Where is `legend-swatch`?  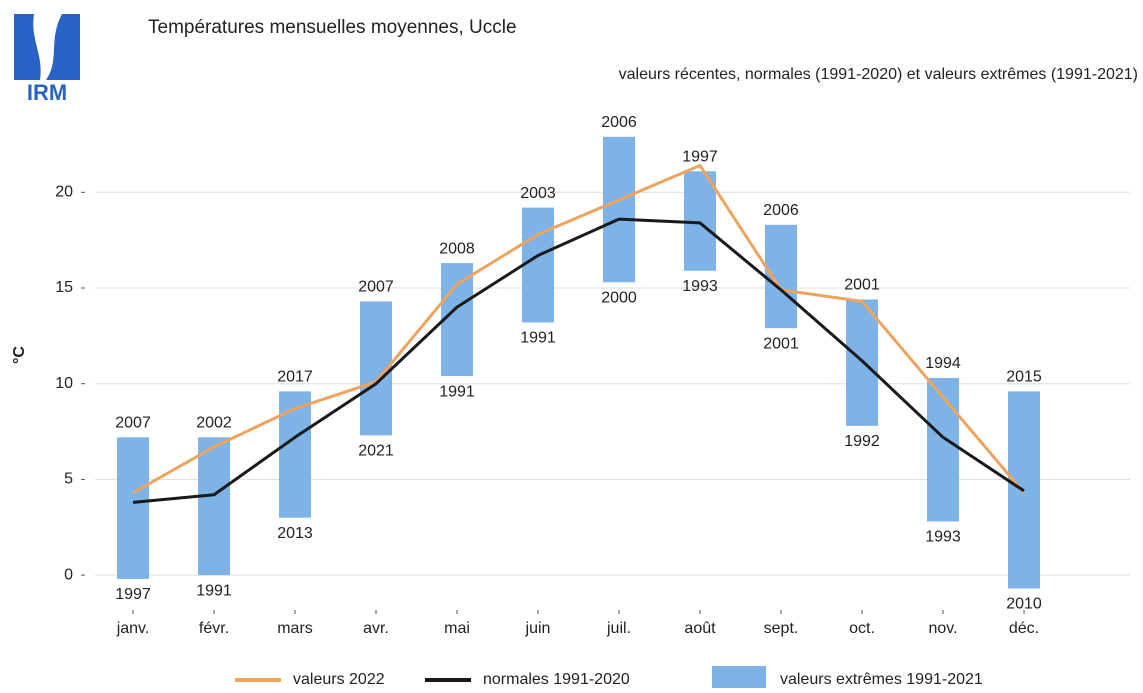
legend-swatch is located at coordinates (739, 678).